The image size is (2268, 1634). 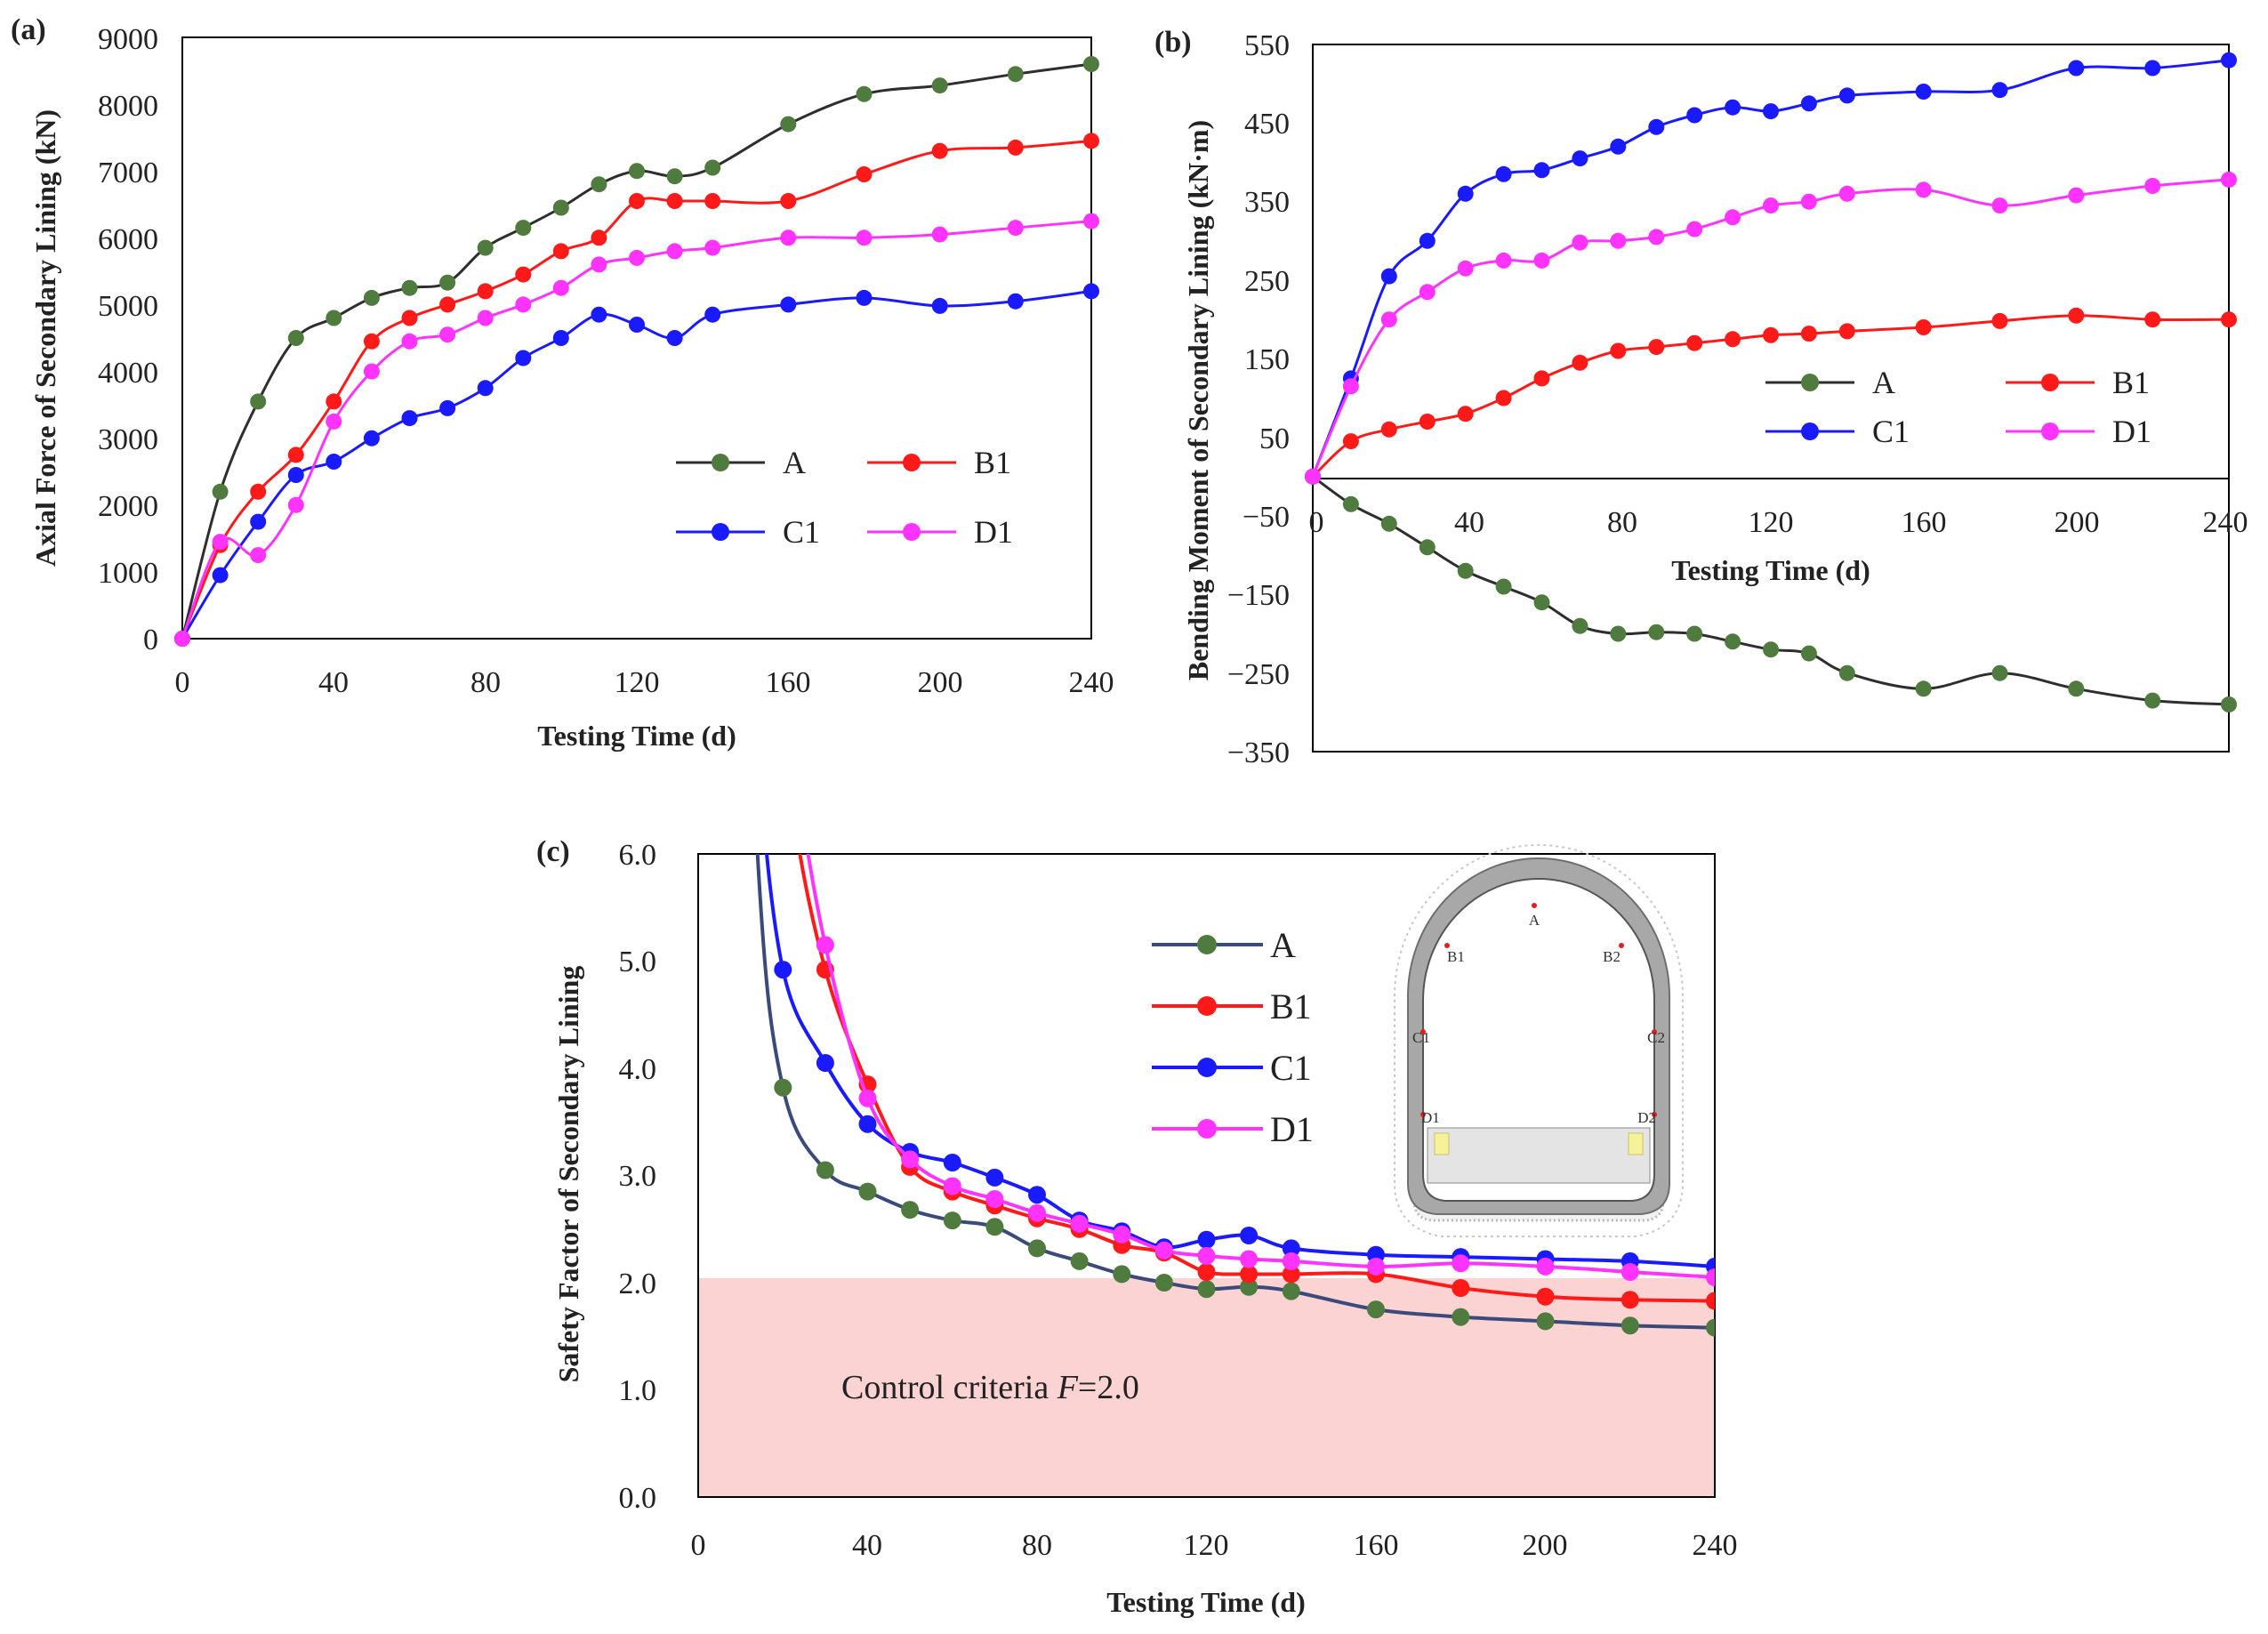 What do you see at coordinates (1447, 945) in the screenshot?
I see `measure-point-B1` at bounding box center [1447, 945].